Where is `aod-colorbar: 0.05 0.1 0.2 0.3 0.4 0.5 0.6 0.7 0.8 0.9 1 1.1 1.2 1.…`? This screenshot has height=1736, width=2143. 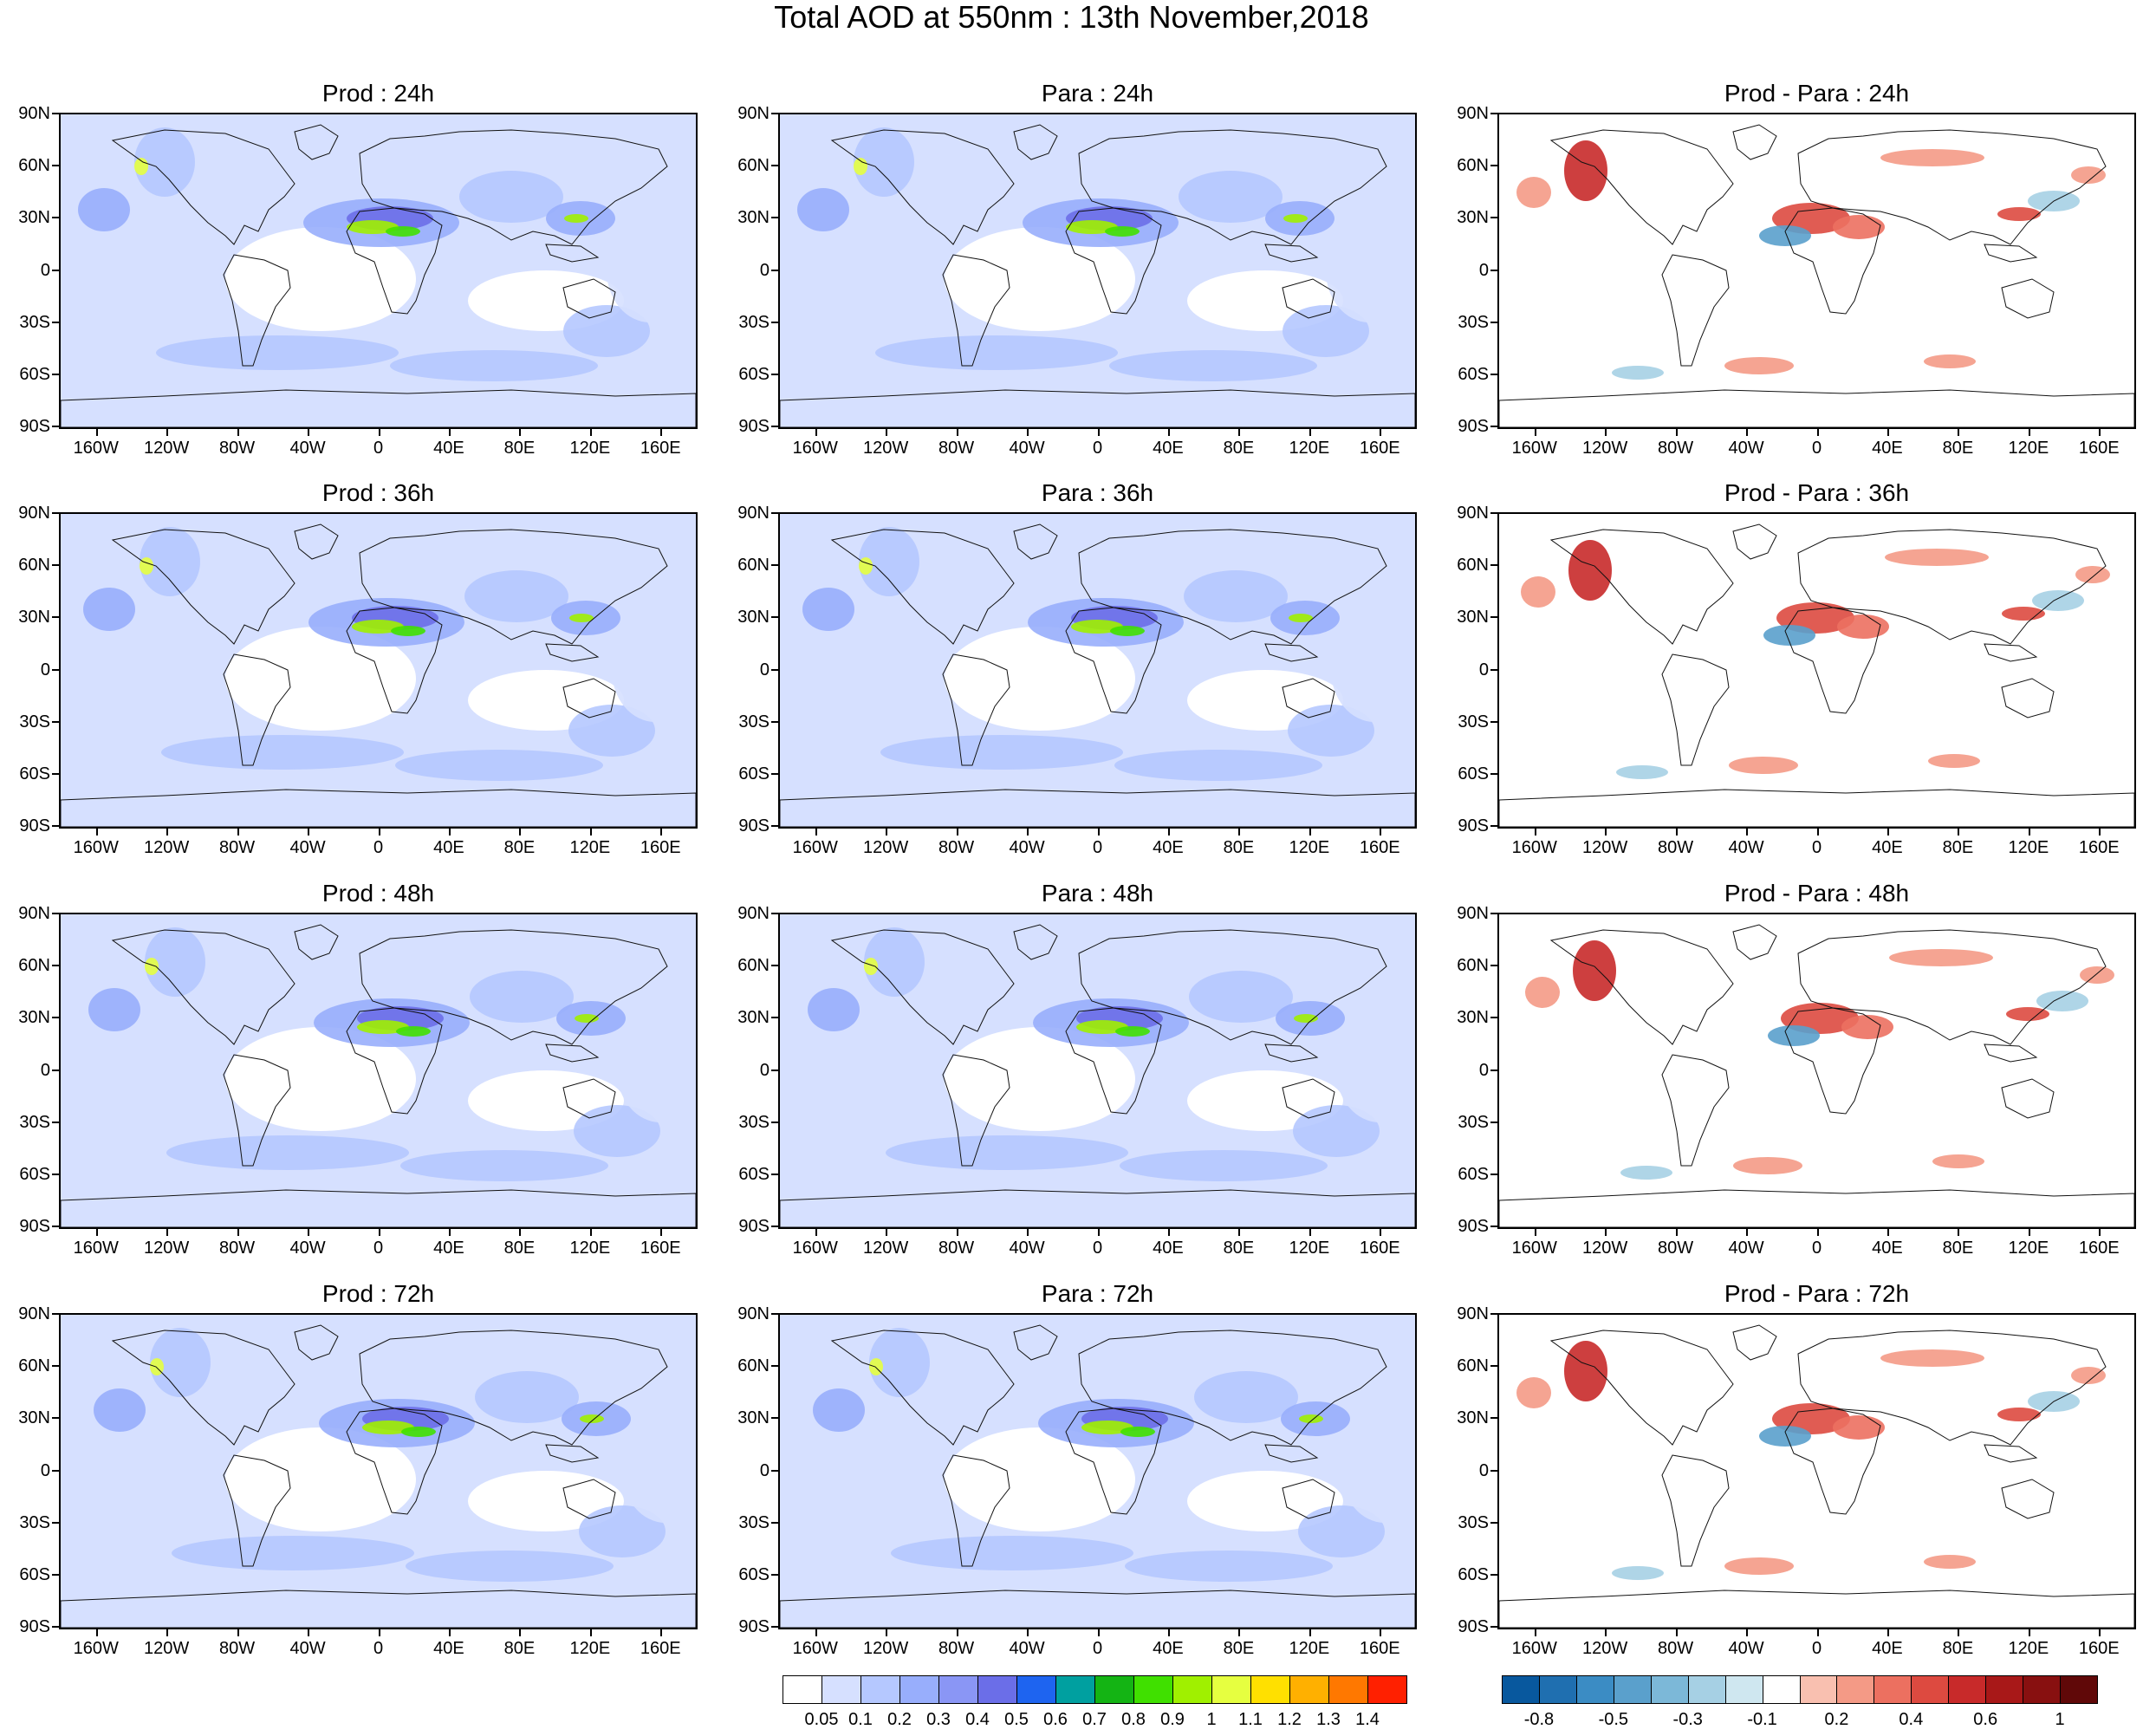
aod-colorbar: 0.05 0.1 0.2 0.3 0.4 0.5 0.6 0.7 0.8 0.9 1 1.1 1.2 1.… is located at coordinates (1095, 1705).